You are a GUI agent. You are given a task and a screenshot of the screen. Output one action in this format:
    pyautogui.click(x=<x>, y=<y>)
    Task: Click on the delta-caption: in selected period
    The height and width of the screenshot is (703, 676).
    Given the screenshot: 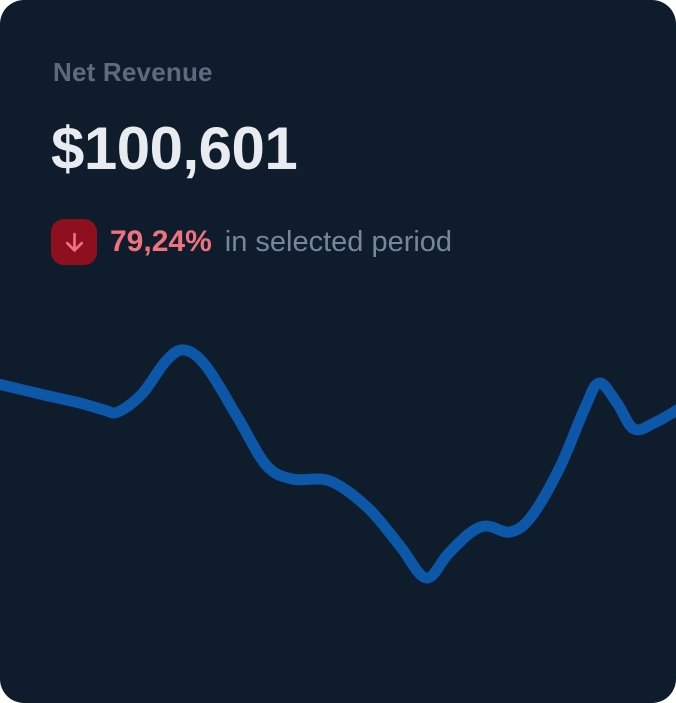 What is the action you would take?
    pyautogui.click(x=338, y=241)
    